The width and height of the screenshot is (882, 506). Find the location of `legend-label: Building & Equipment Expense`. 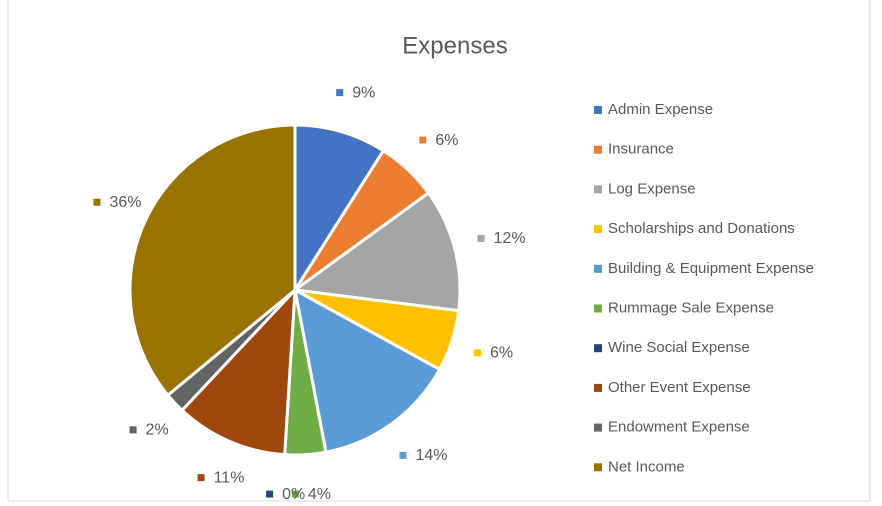

legend-label: Building & Equipment Expense is located at coordinates (711, 268).